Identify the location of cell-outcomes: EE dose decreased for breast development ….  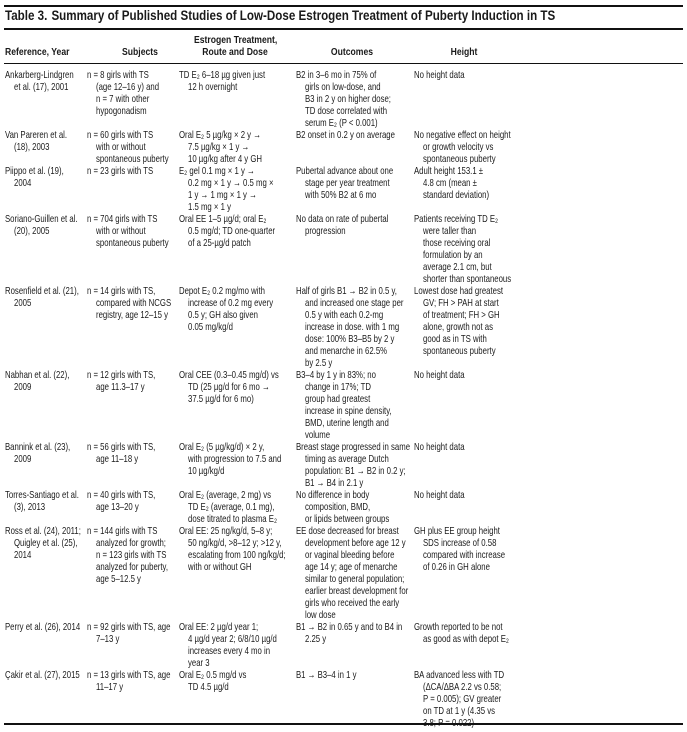
(355, 573).